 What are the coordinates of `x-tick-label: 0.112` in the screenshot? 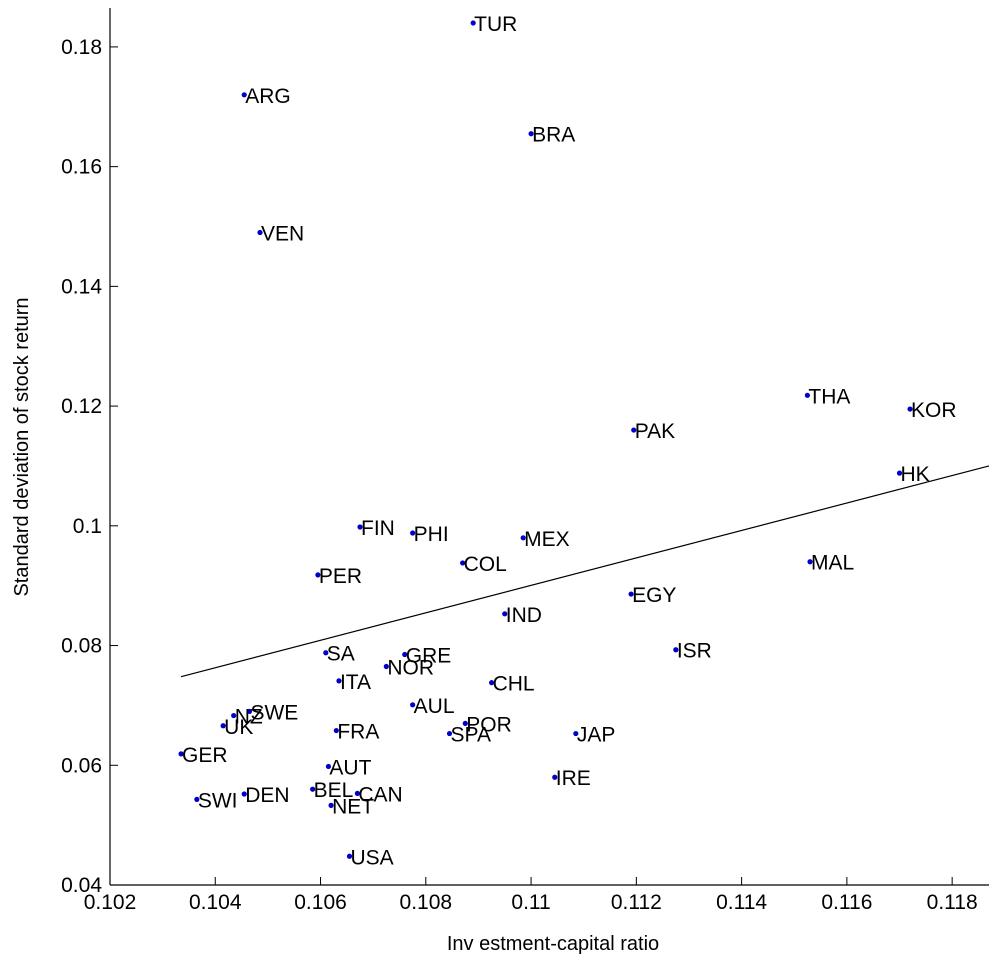 It's located at (636, 902).